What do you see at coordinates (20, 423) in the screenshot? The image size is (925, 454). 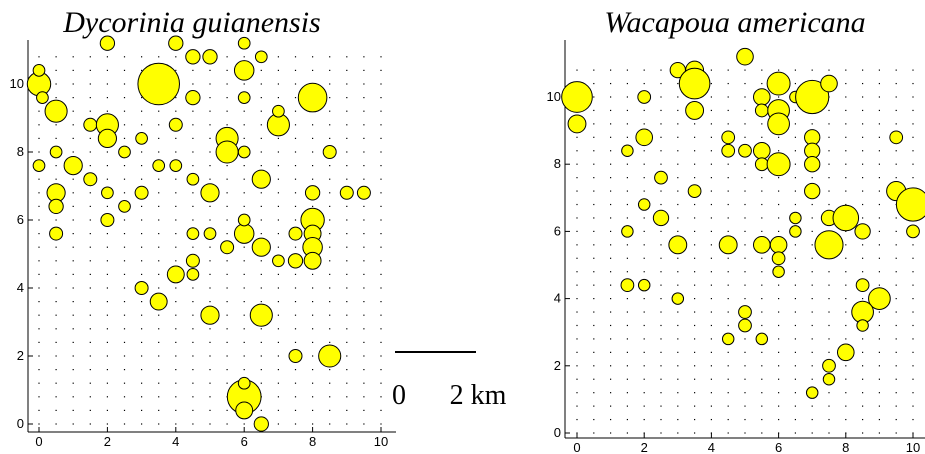 I see `y-tick-label: 0` at bounding box center [20, 423].